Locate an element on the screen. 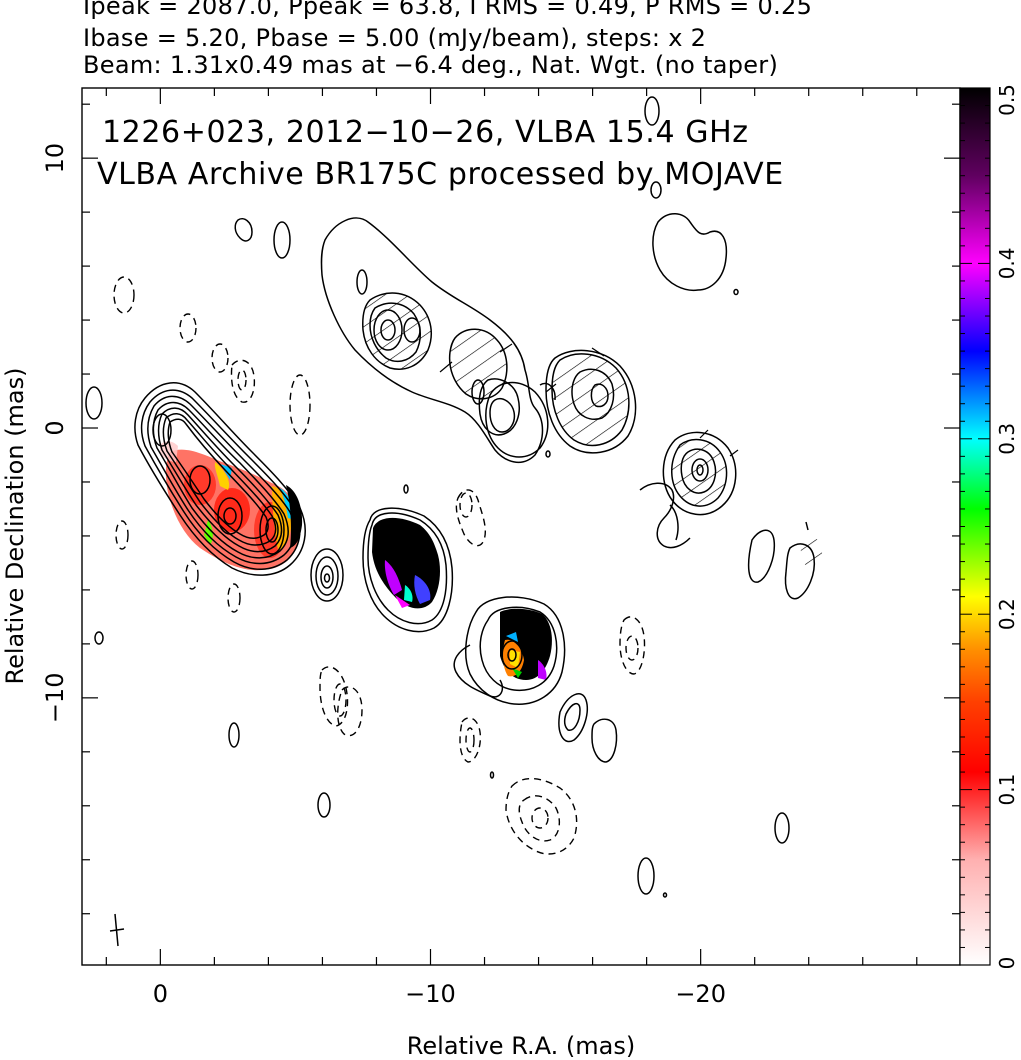 This screenshot has width=1021, height=1060. y-axis-label: Relative Declination (mas) is located at coordinates (15, 525).